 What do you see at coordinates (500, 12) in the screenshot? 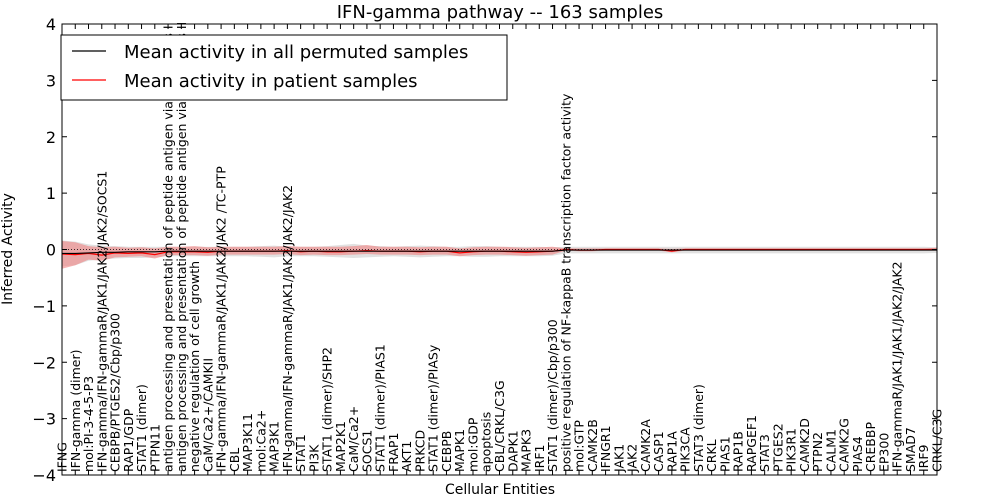
I see `chart-title: IFN-gamma pathway -- 163 samples` at bounding box center [500, 12].